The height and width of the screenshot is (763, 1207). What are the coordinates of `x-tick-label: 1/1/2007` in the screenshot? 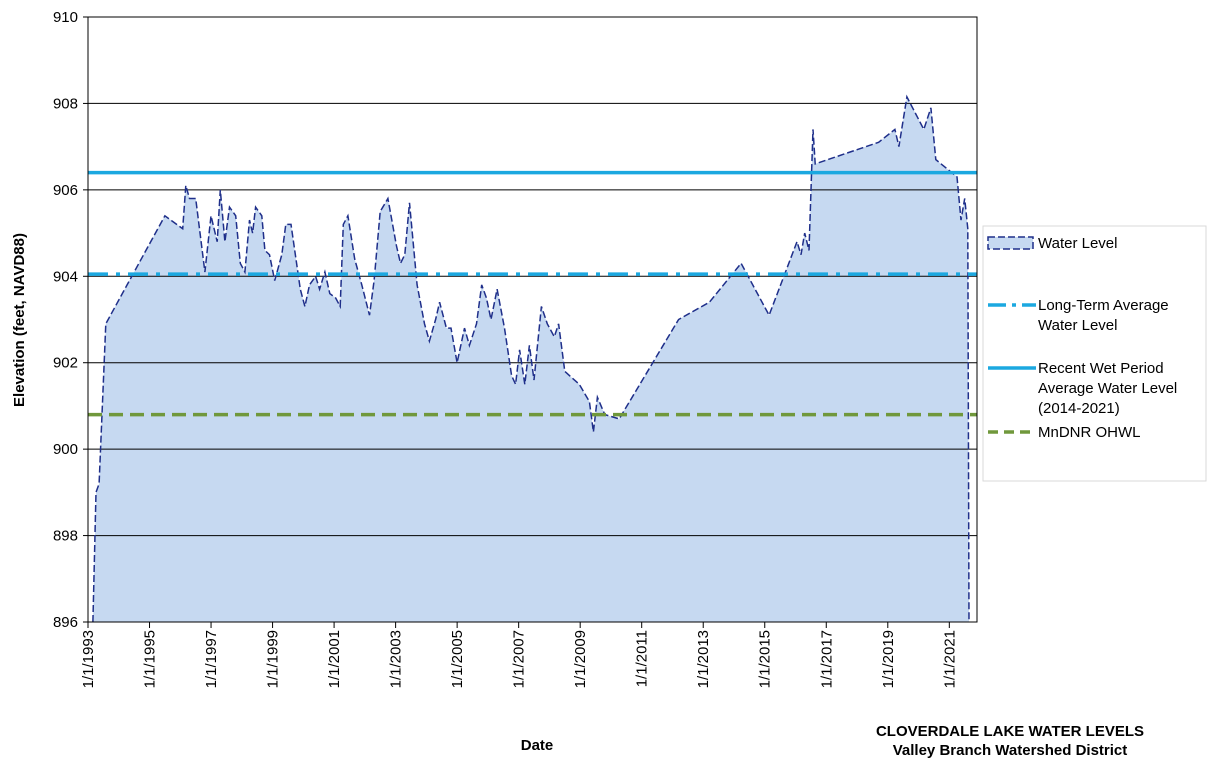 It's located at (519, 659).